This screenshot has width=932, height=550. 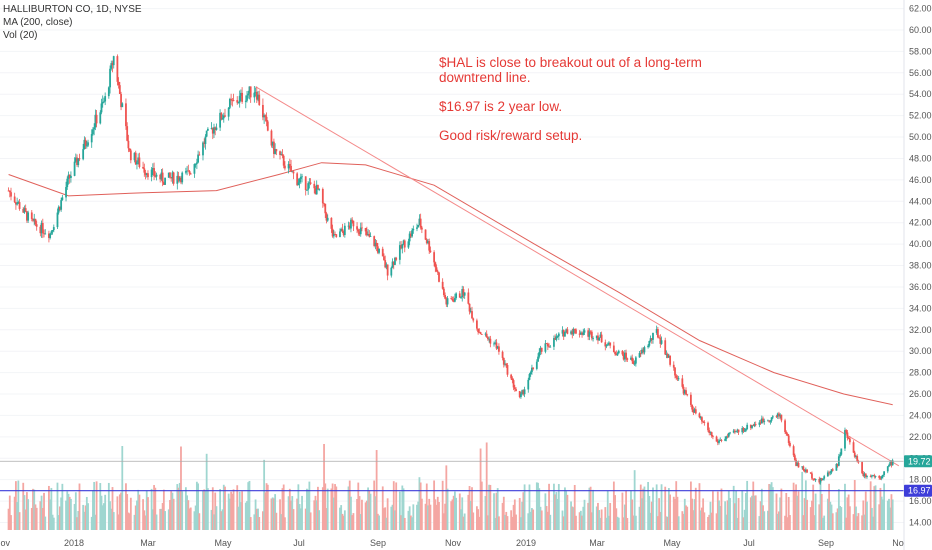 I want to click on legend-vol: Vol (20), so click(x=20, y=35).